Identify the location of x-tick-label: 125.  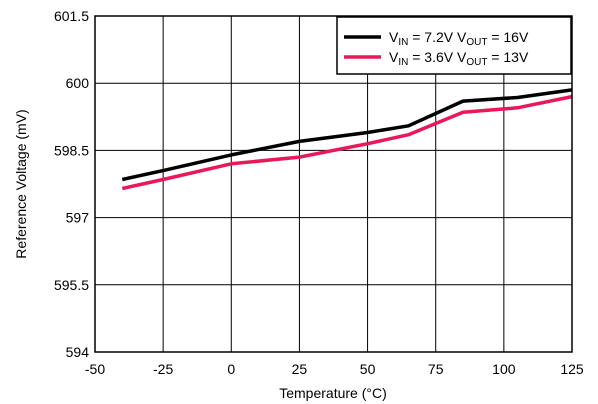
(572, 369).